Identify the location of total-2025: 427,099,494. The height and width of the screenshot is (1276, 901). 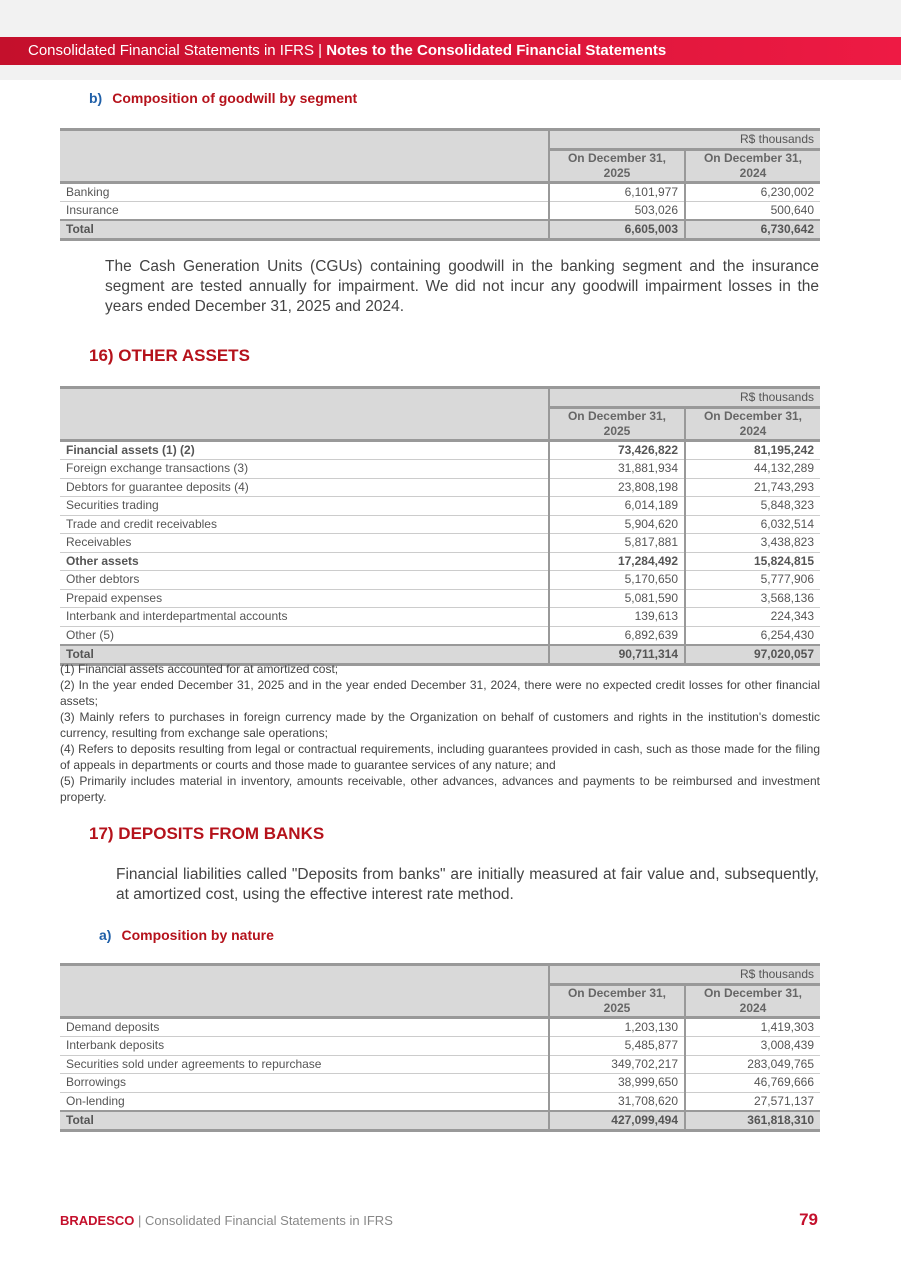
(616, 1120).